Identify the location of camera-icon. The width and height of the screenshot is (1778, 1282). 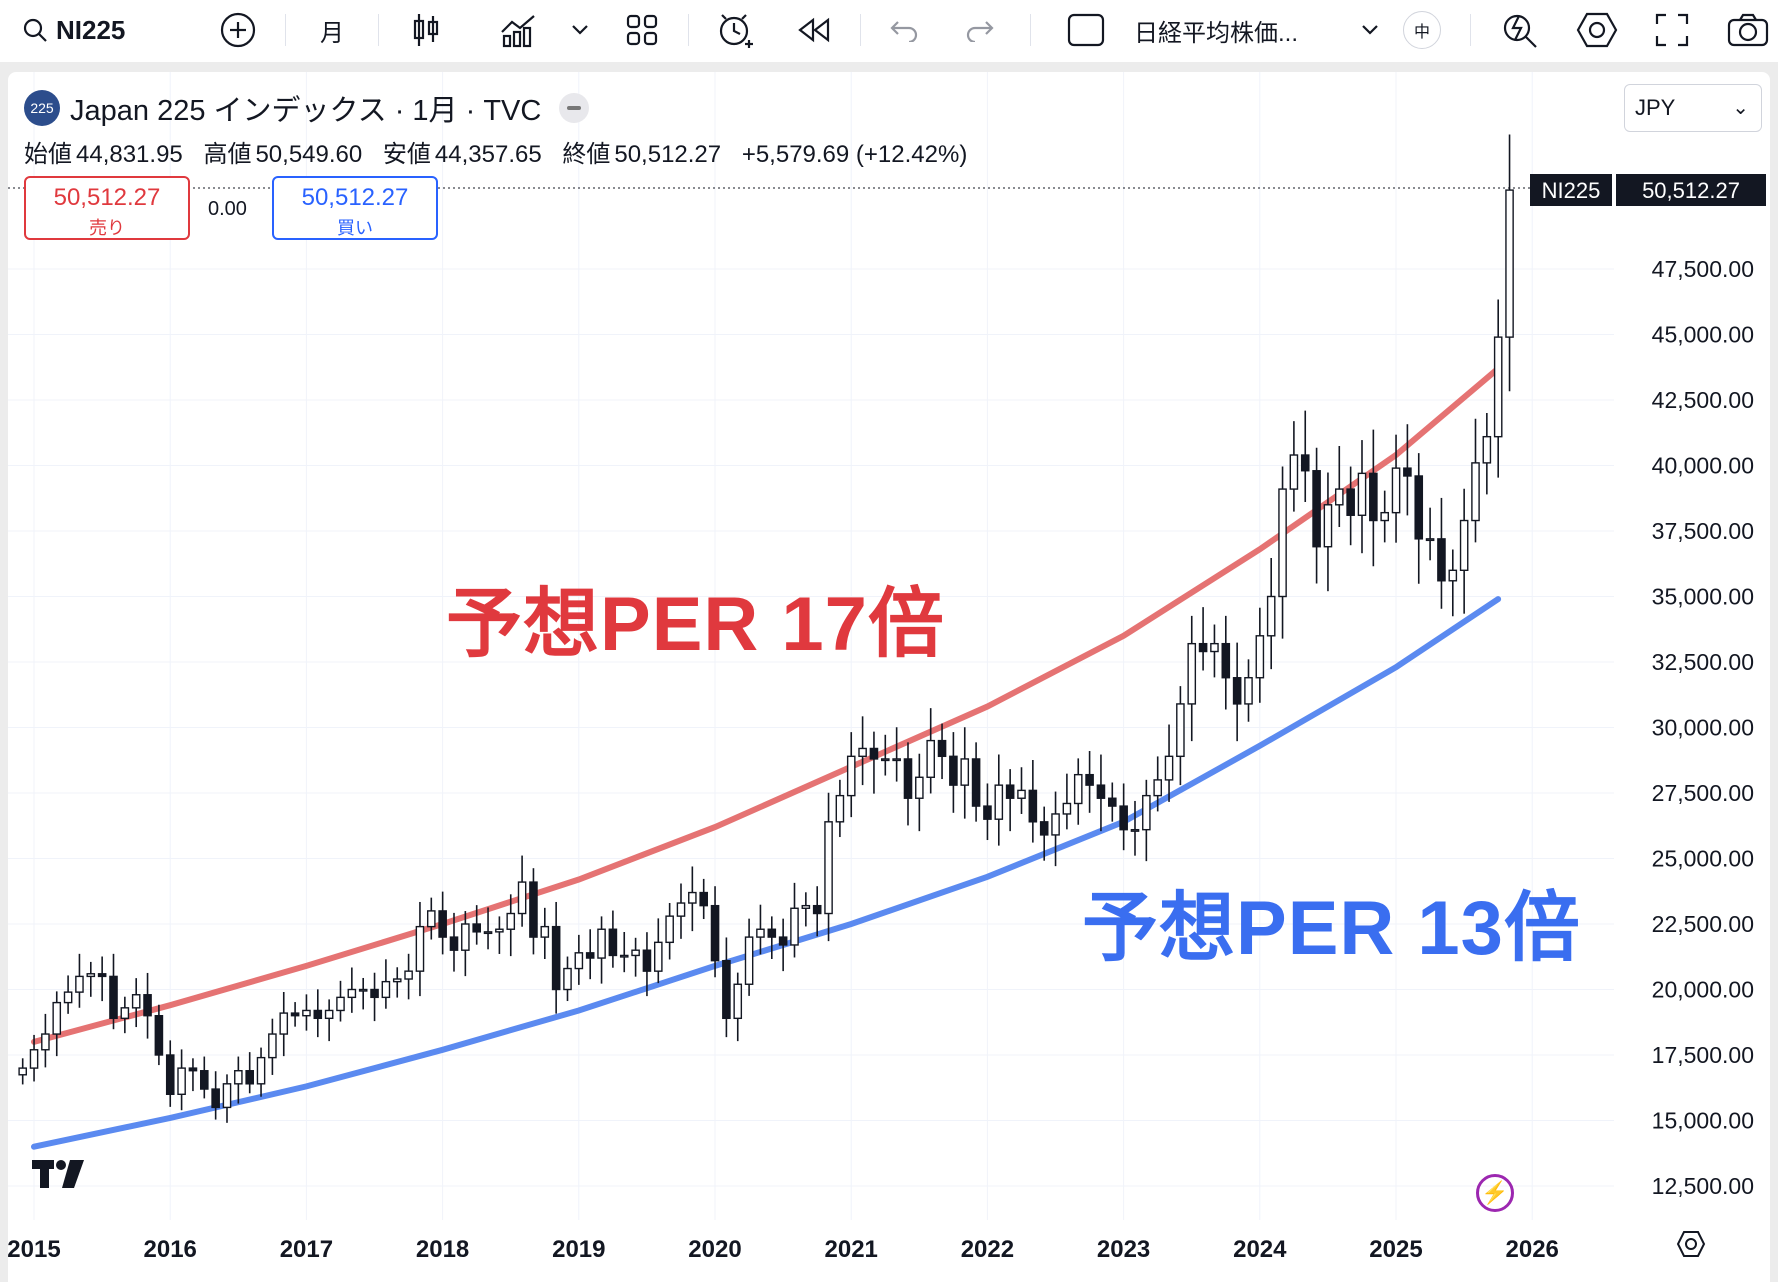
(1748, 30).